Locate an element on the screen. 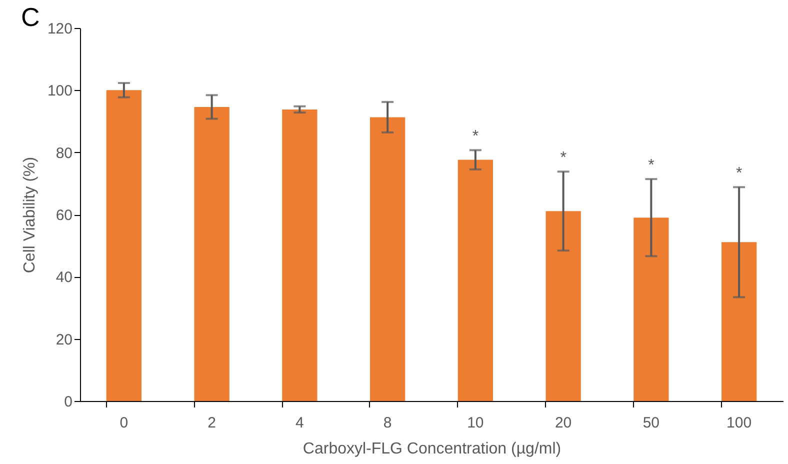 Image resolution: width=788 pixels, height=464 pixels. y-axis-title: Cell Viability (%) is located at coordinates (29, 215).